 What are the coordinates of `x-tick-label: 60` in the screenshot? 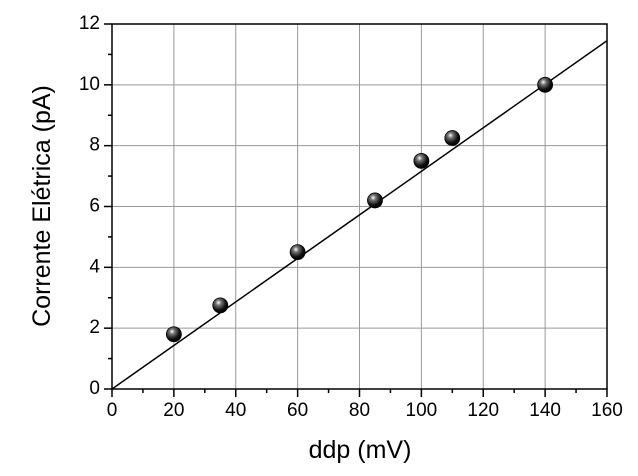 It's located at (297, 410).